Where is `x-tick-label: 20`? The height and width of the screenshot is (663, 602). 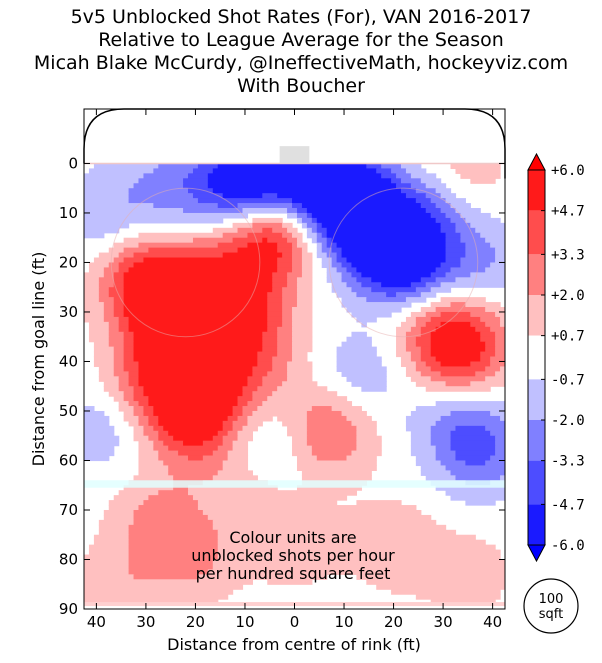
x-tick-label: 20 is located at coordinates (393, 622).